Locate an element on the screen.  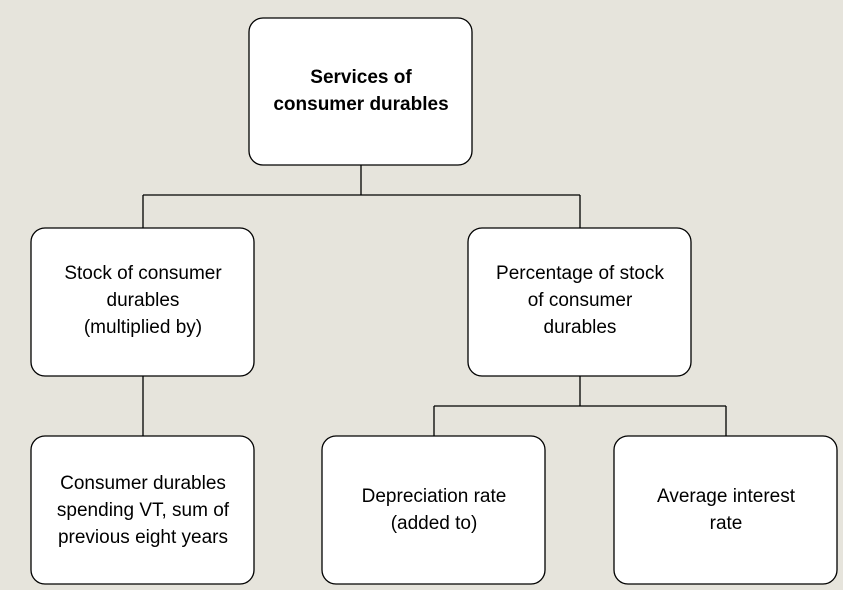
node-label: Consumer durables is located at coordinates (143, 483).